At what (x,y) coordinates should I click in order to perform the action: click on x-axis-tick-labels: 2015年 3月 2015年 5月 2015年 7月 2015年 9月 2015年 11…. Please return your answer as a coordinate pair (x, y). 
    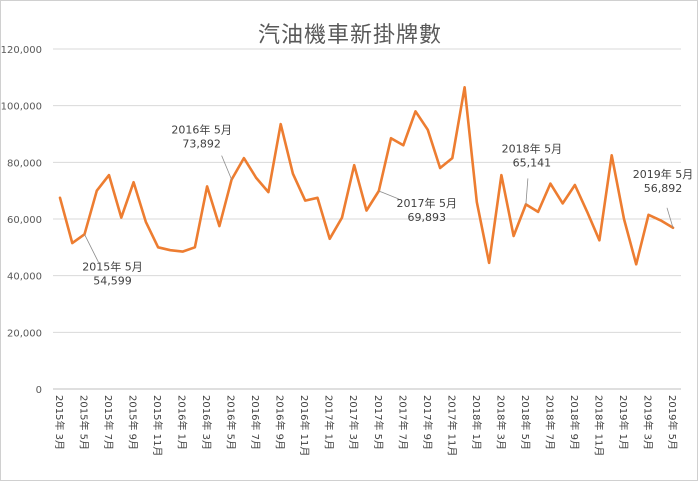
    Looking at the image, I should click on (366, 425).